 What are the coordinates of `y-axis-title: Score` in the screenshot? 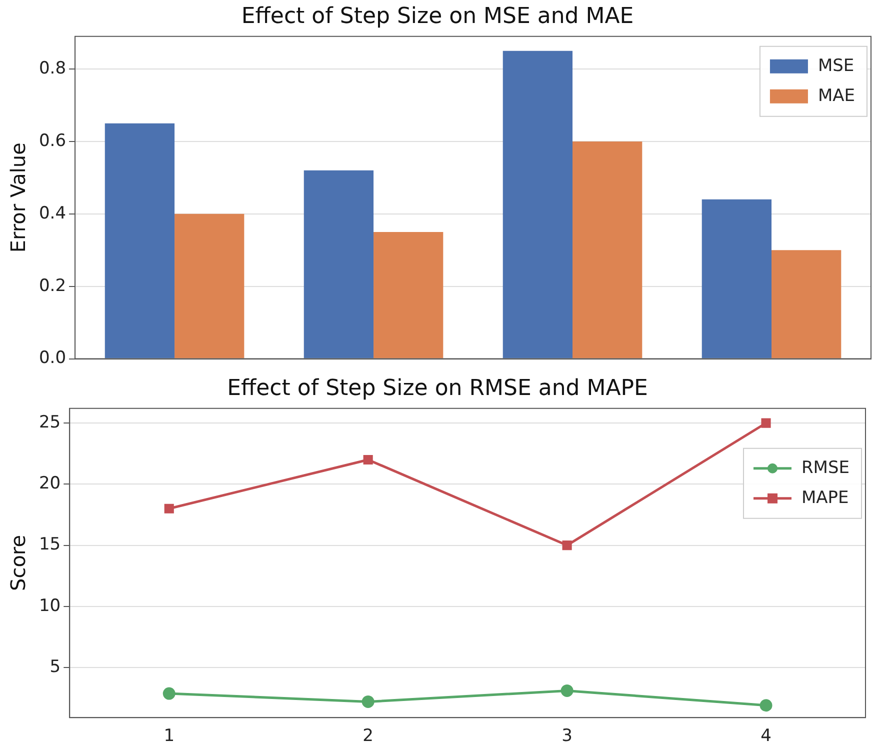 It's located at (18, 563).